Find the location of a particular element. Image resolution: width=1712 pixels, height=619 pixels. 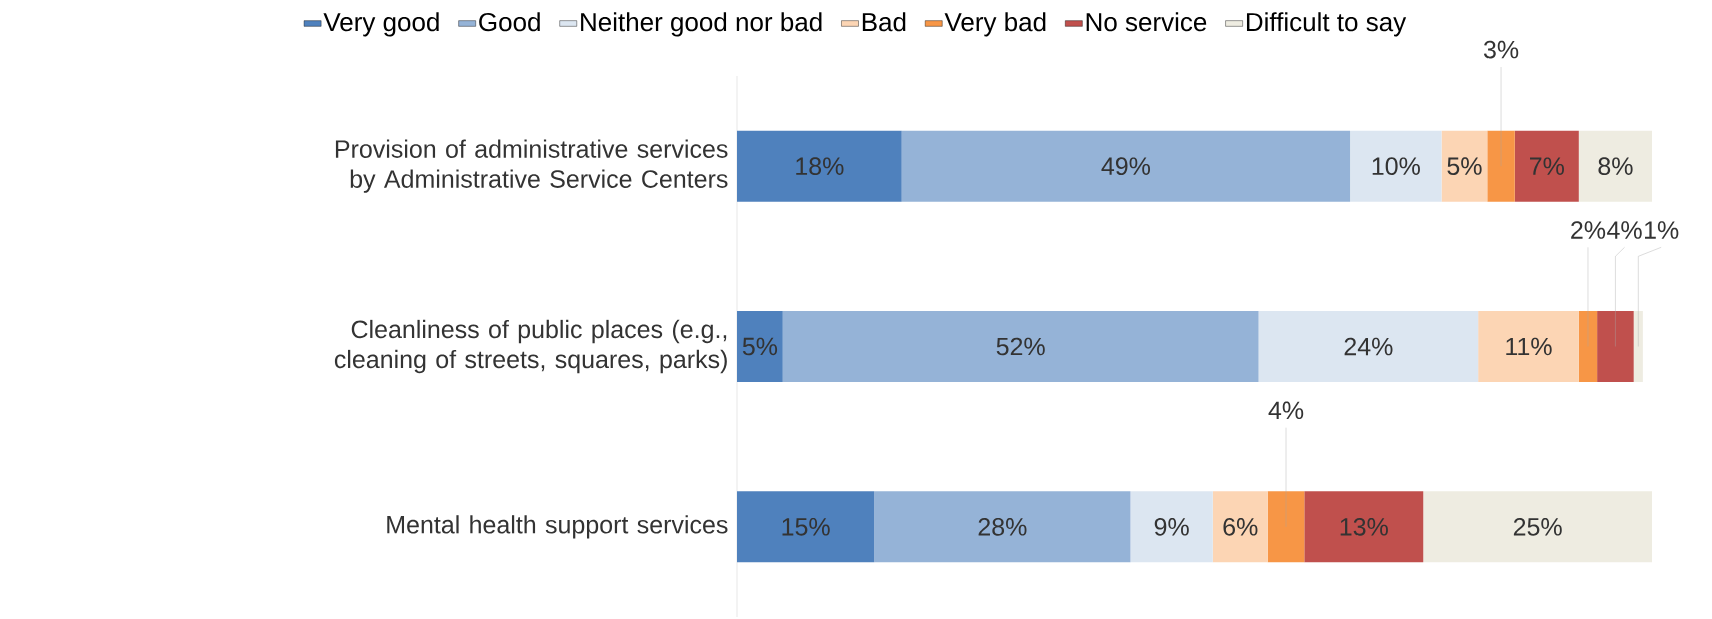

data-label: 18% is located at coordinates (820, 166).